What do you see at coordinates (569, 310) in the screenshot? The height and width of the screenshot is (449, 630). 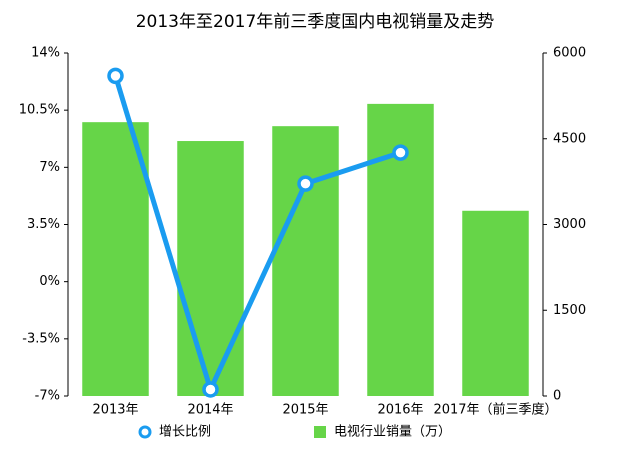 I see `y2-tick-label: 1500` at bounding box center [569, 310].